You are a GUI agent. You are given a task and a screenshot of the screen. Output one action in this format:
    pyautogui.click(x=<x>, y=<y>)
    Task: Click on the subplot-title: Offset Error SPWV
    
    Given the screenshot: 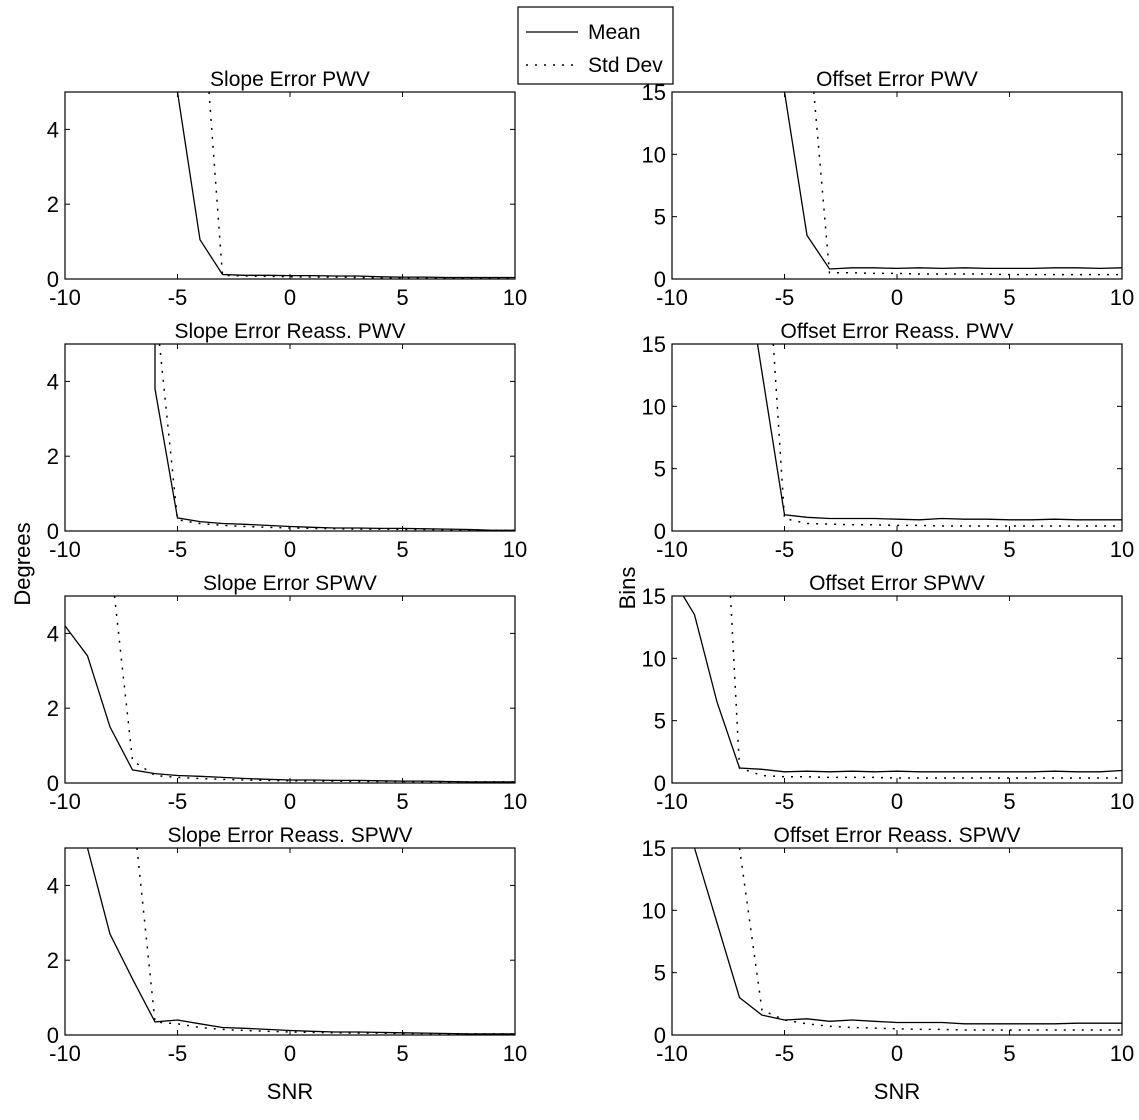 What is the action you would take?
    pyautogui.click(x=897, y=583)
    